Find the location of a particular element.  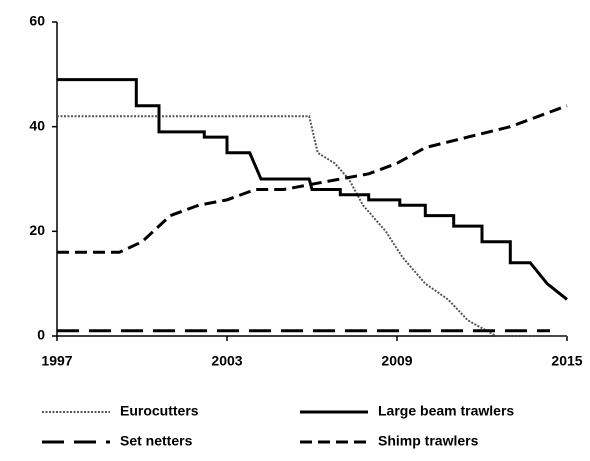

legend-label: Shimp trawlers is located at coordinates (428, 441).